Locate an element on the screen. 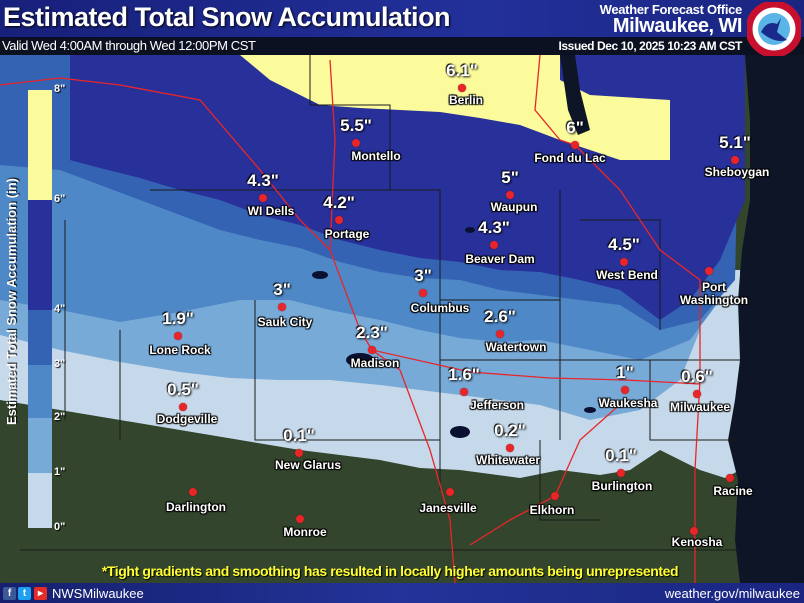 The height and width of the screenshot is (603, 804). subheader-bar is located at coordinates (402, 46).